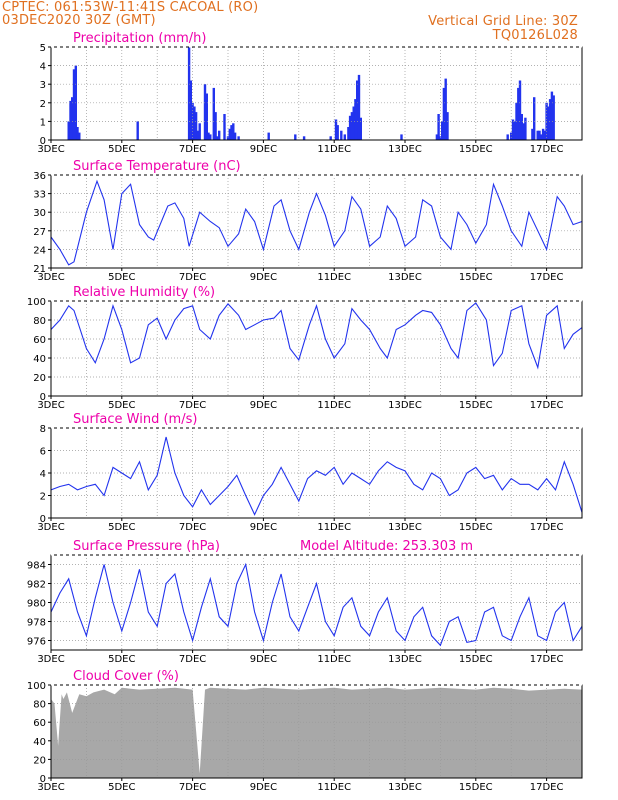 The height and width of the screenshot is (800, 618). I want to click on cloud-cover-area, so click(316, 732).